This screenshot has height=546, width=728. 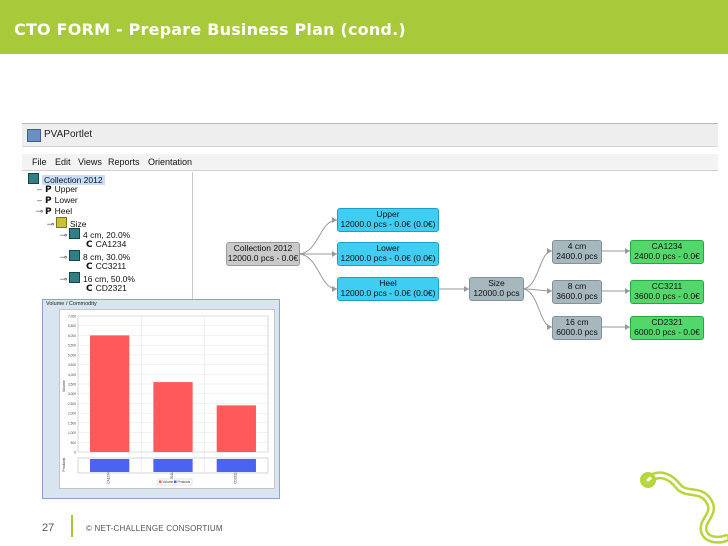 I want to click on tree-root: Collection 2012, so click(x=66, y=179).